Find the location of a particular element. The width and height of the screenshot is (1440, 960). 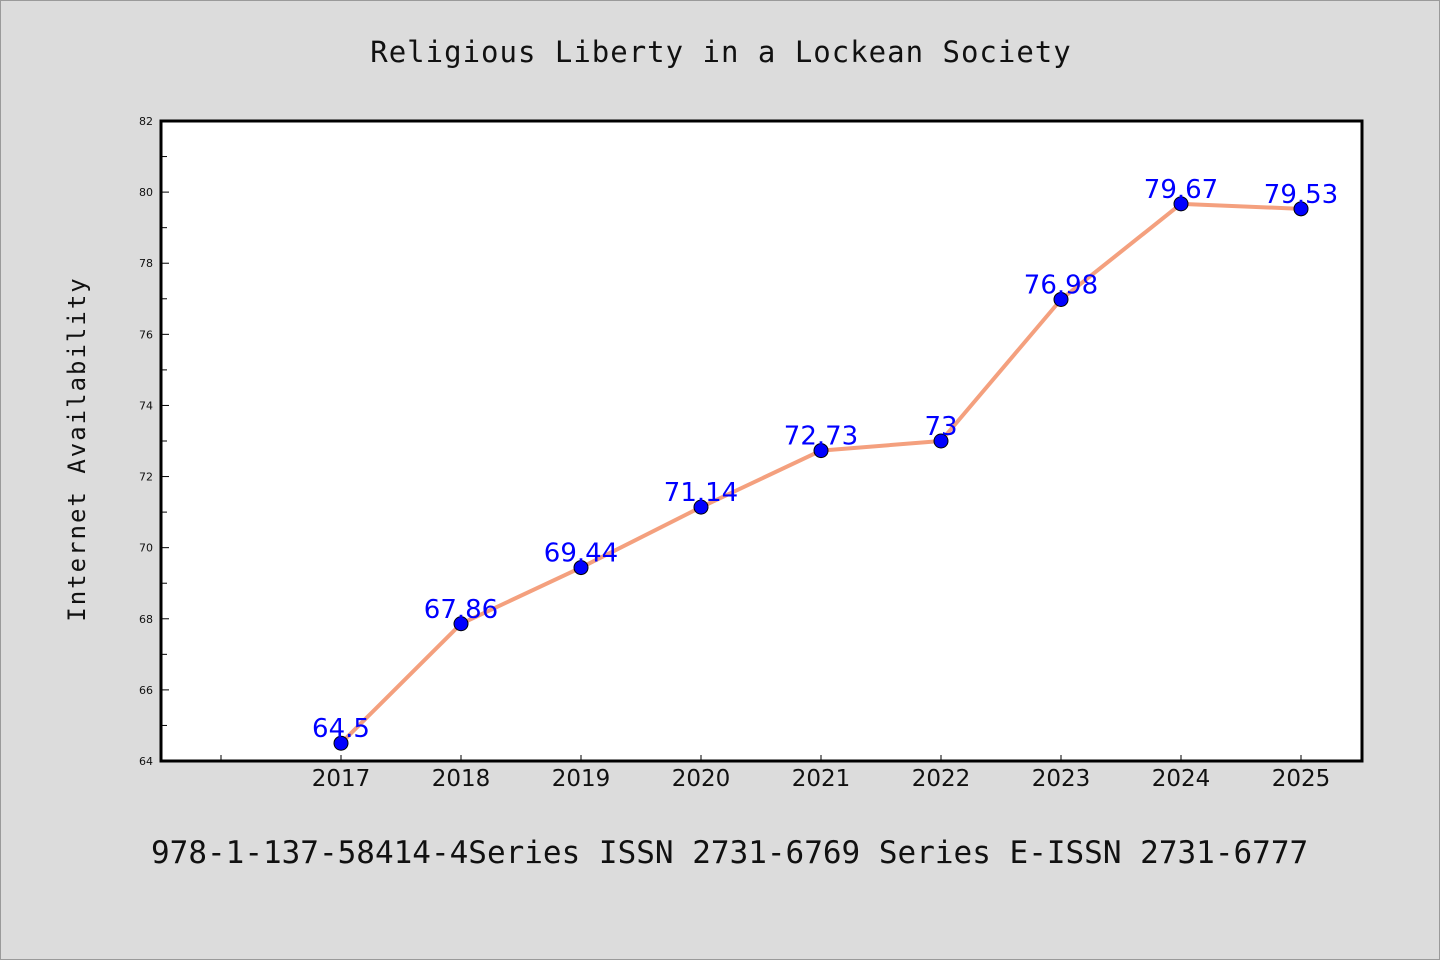

y-tick-label: 76 is located at coordinates (146, 334).